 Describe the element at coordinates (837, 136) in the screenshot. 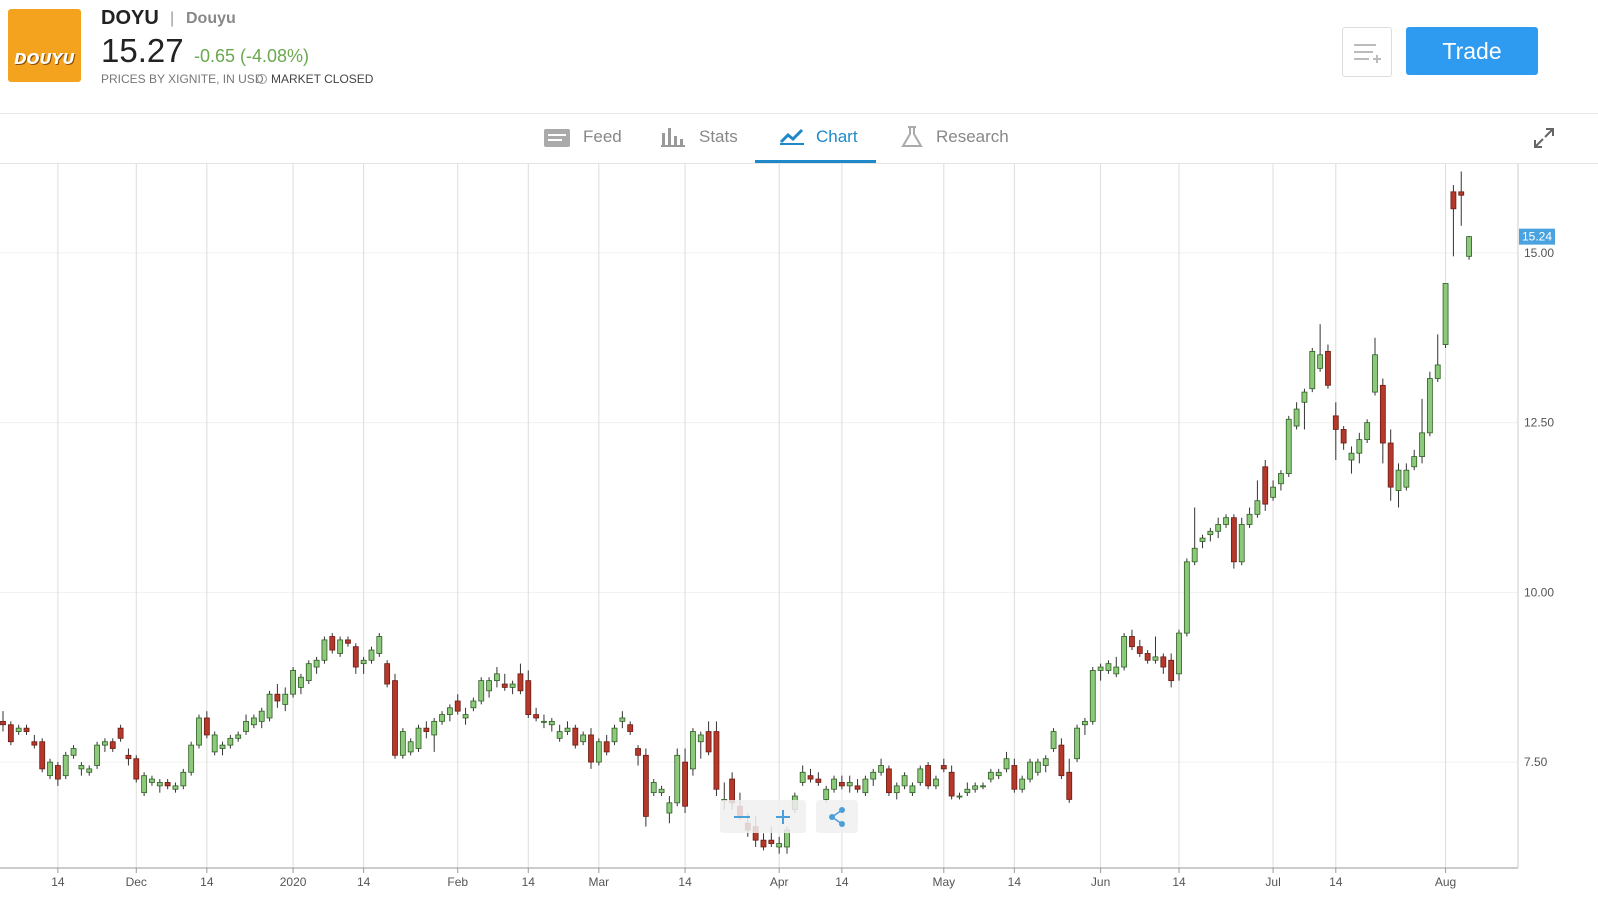

I see `tab-active: Chart` at that location.